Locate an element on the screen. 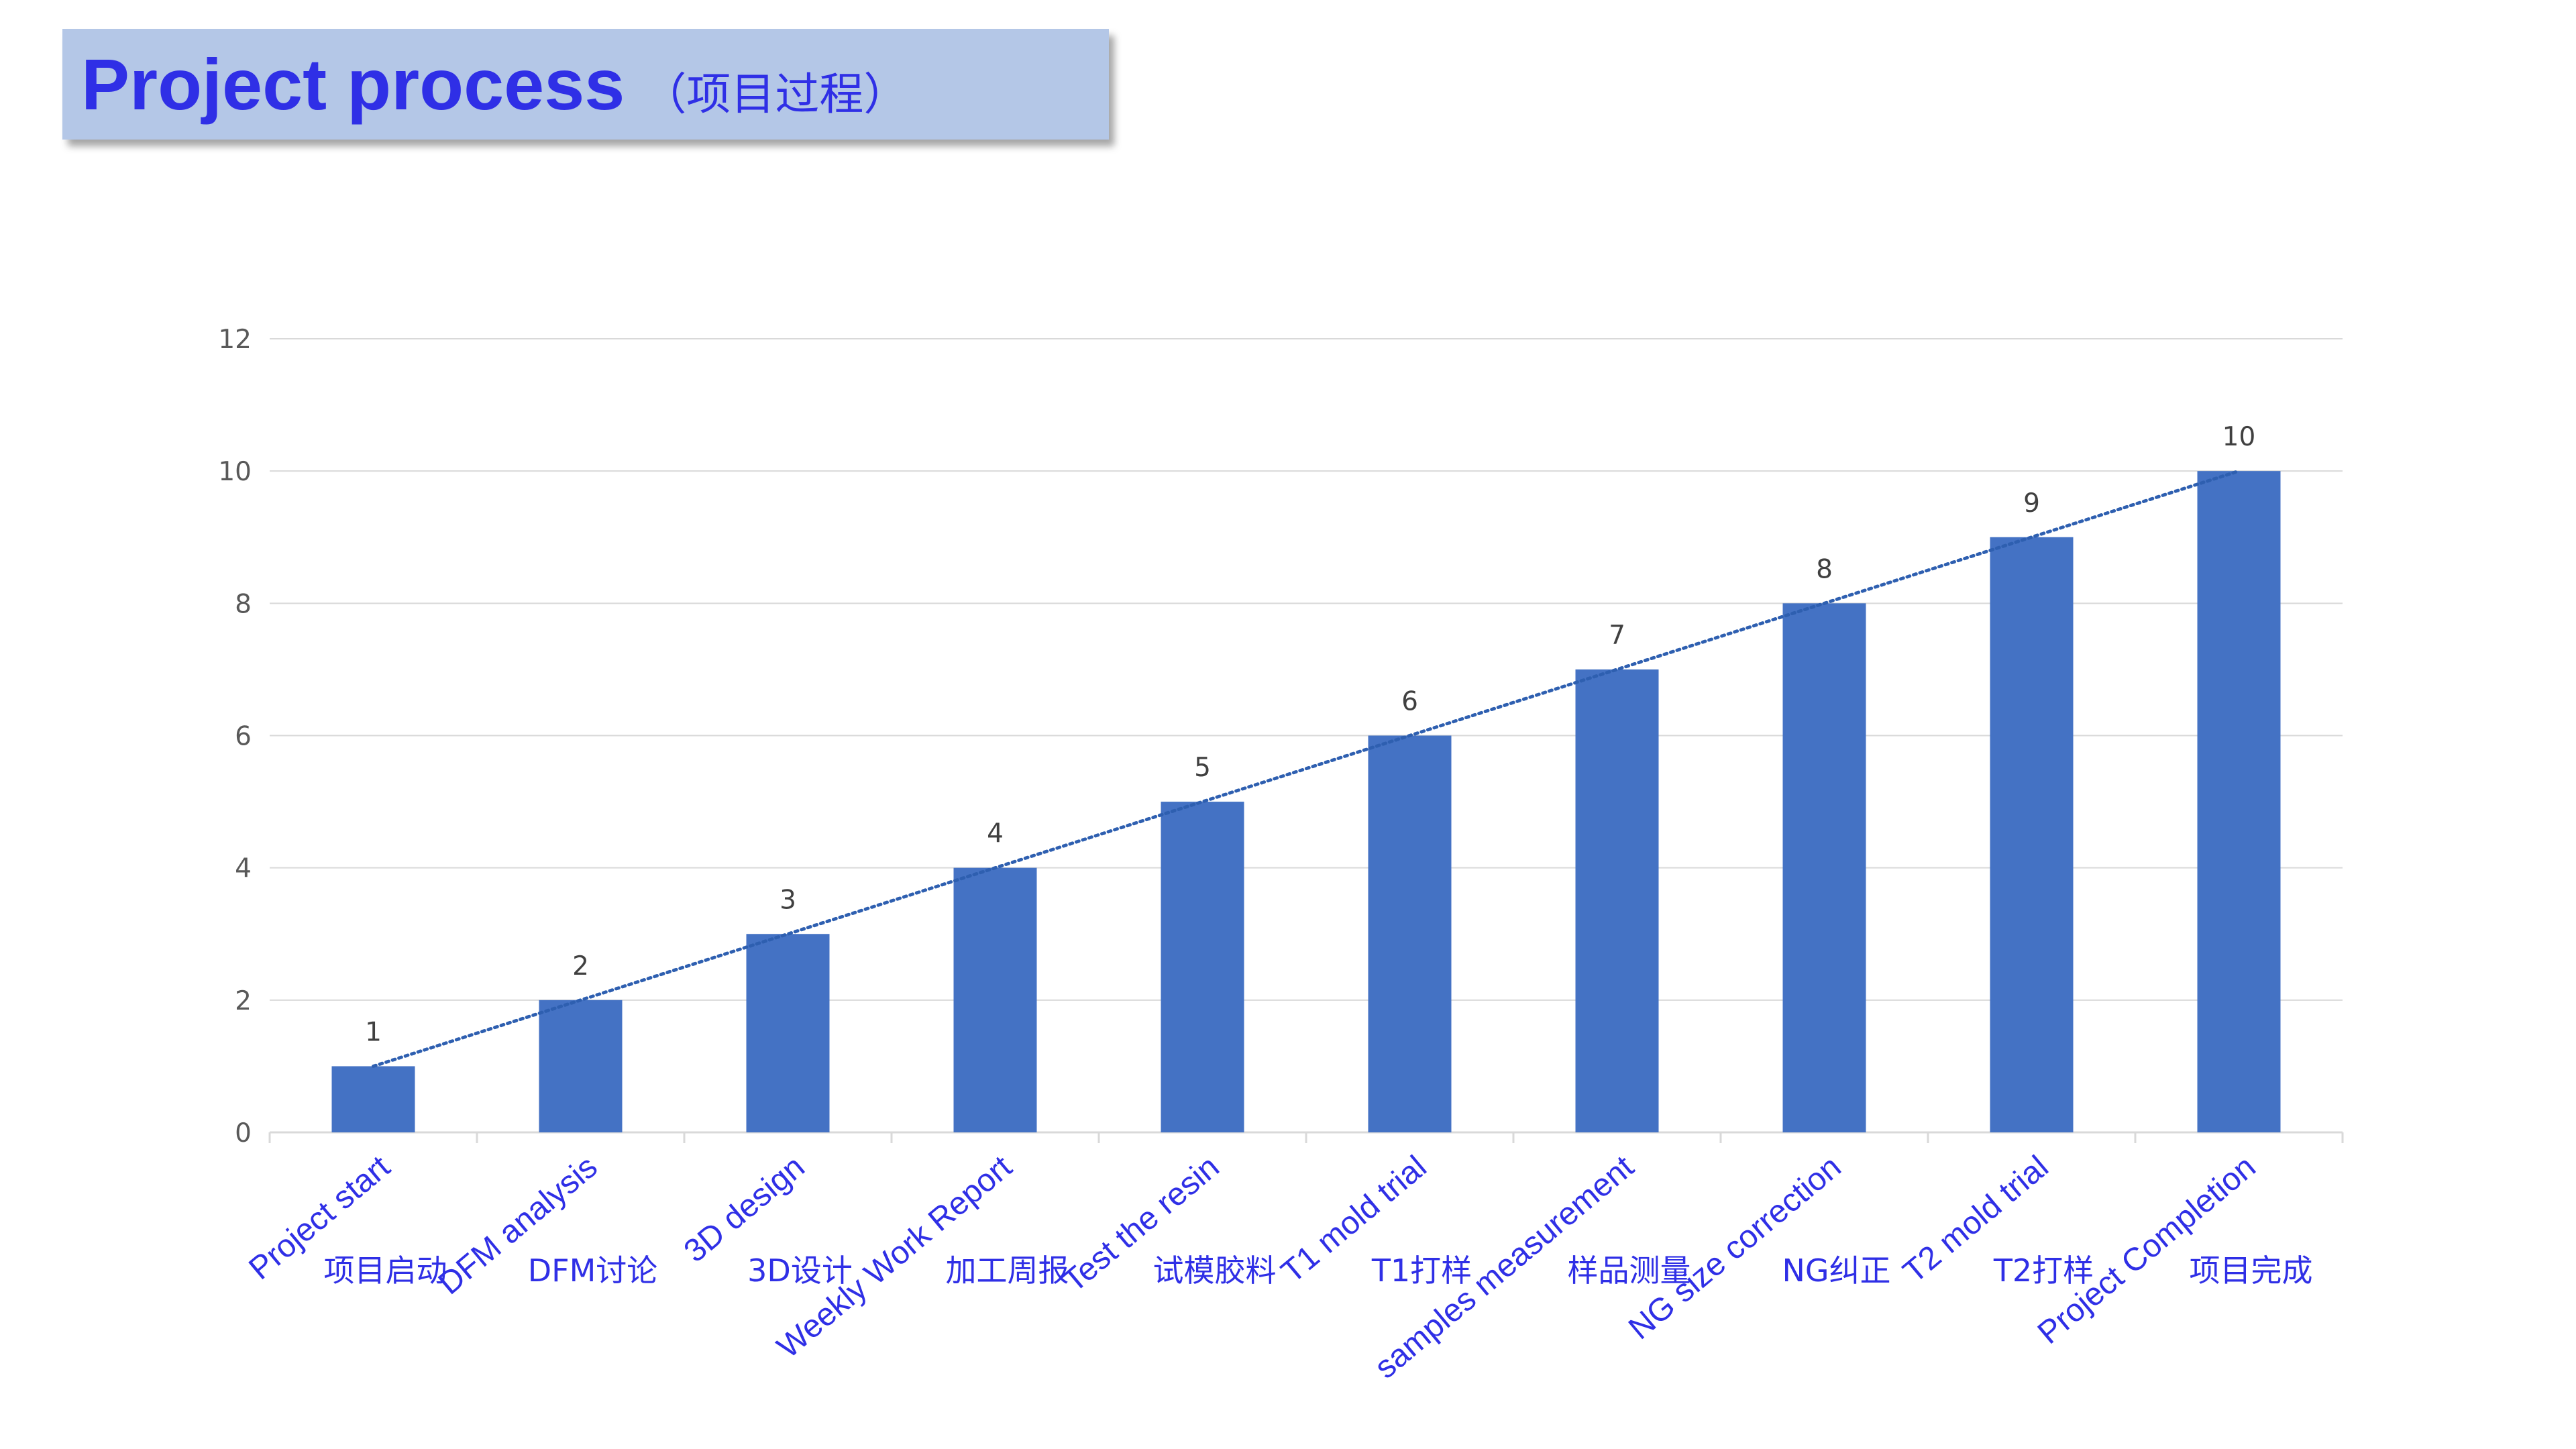  data-label: 5 is located at coordinates (1202, 768).